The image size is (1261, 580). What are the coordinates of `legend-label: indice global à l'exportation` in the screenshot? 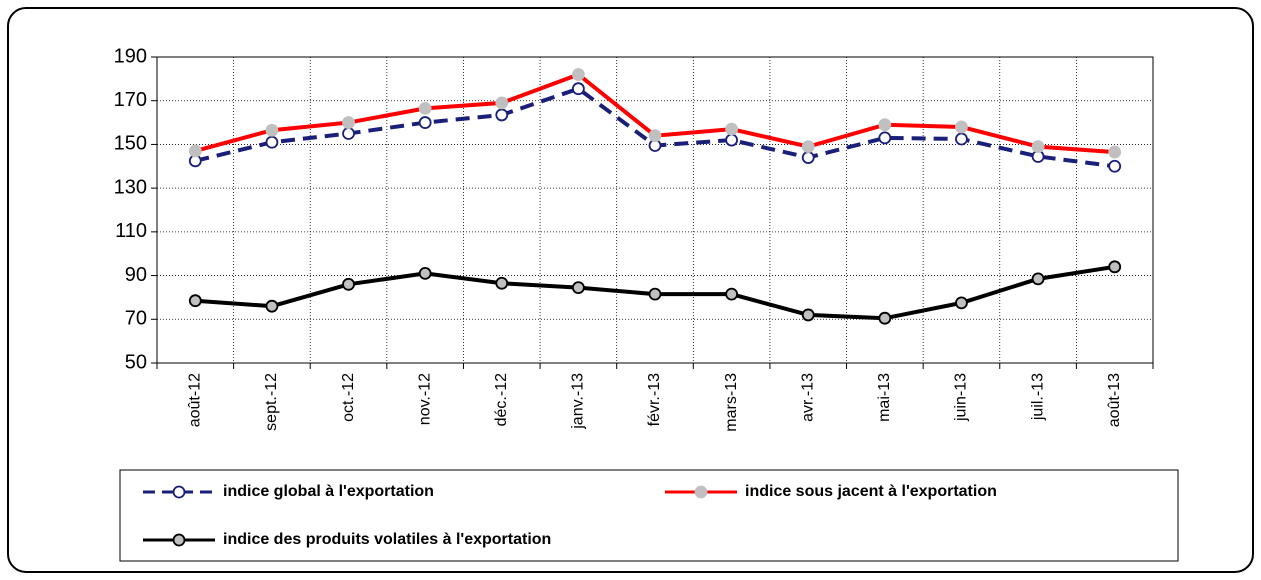 It's located at (328, 491).